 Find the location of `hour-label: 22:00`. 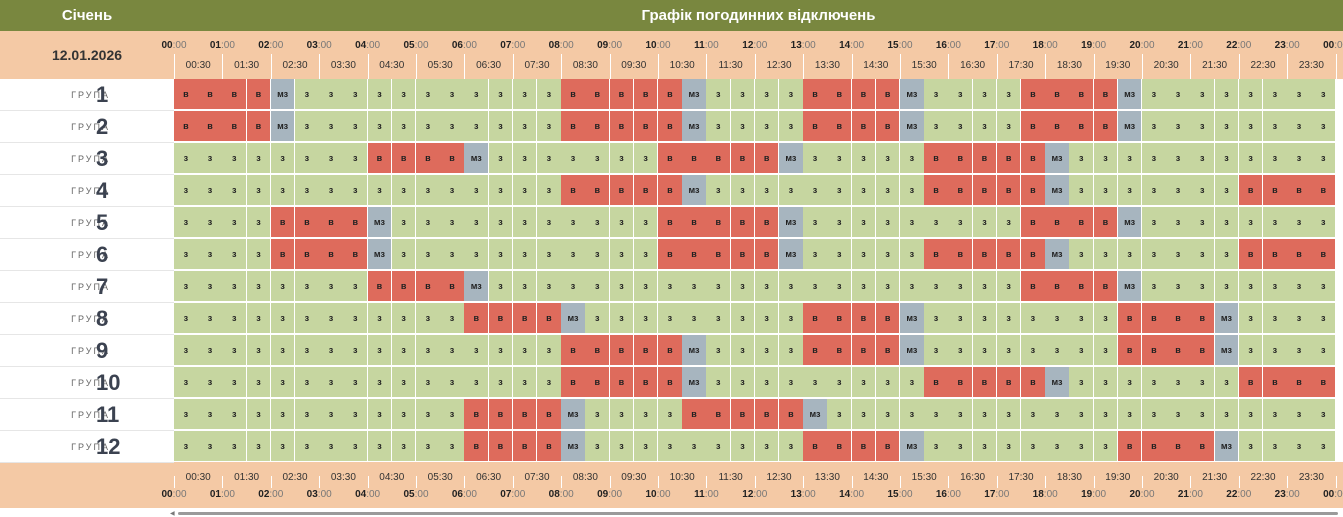

hour-label: 22:00 is located at coordinates (1238, 45).